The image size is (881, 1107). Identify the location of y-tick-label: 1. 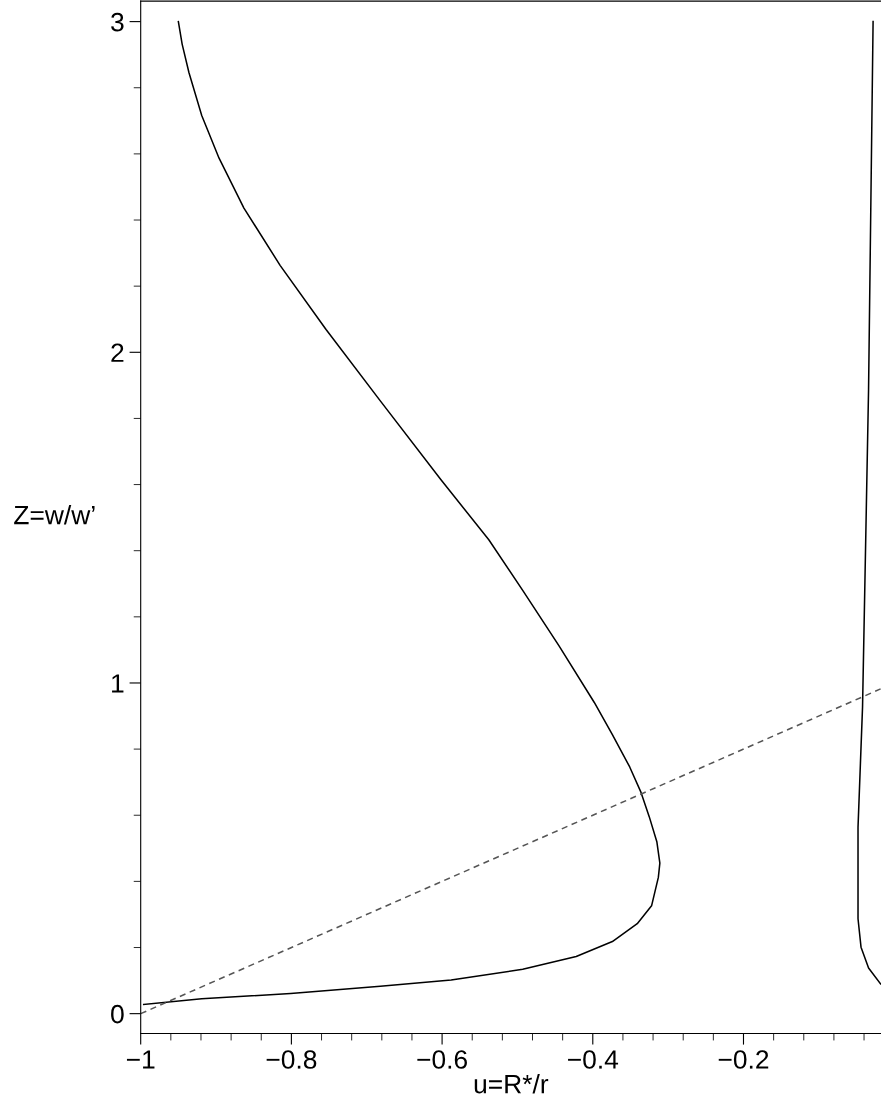
(118, 683).